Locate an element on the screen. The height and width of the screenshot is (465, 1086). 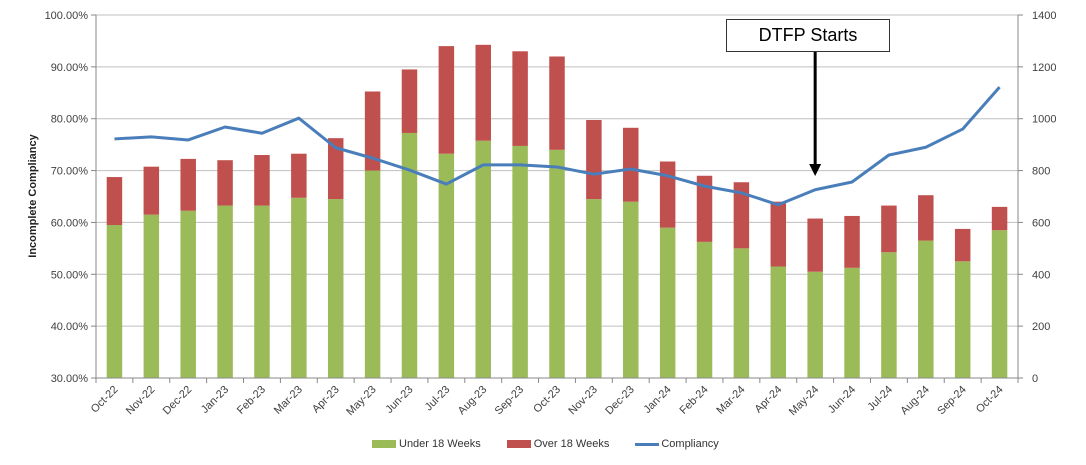
y2-tick-label: 0 is located at coordinates (1035, 379).